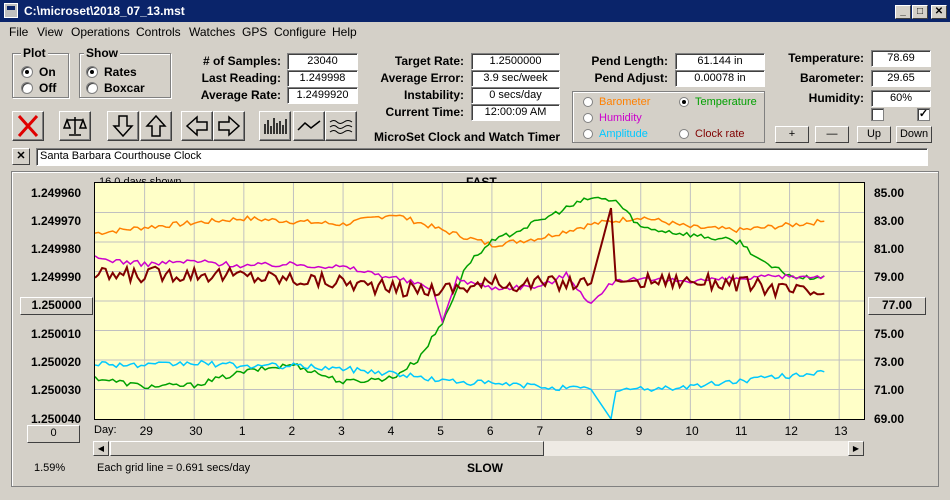 The image size is (950, 500). Describe the element at coordinates (111, 72) in the screenshot. I see `show-rates-radio: Rates` at that location.